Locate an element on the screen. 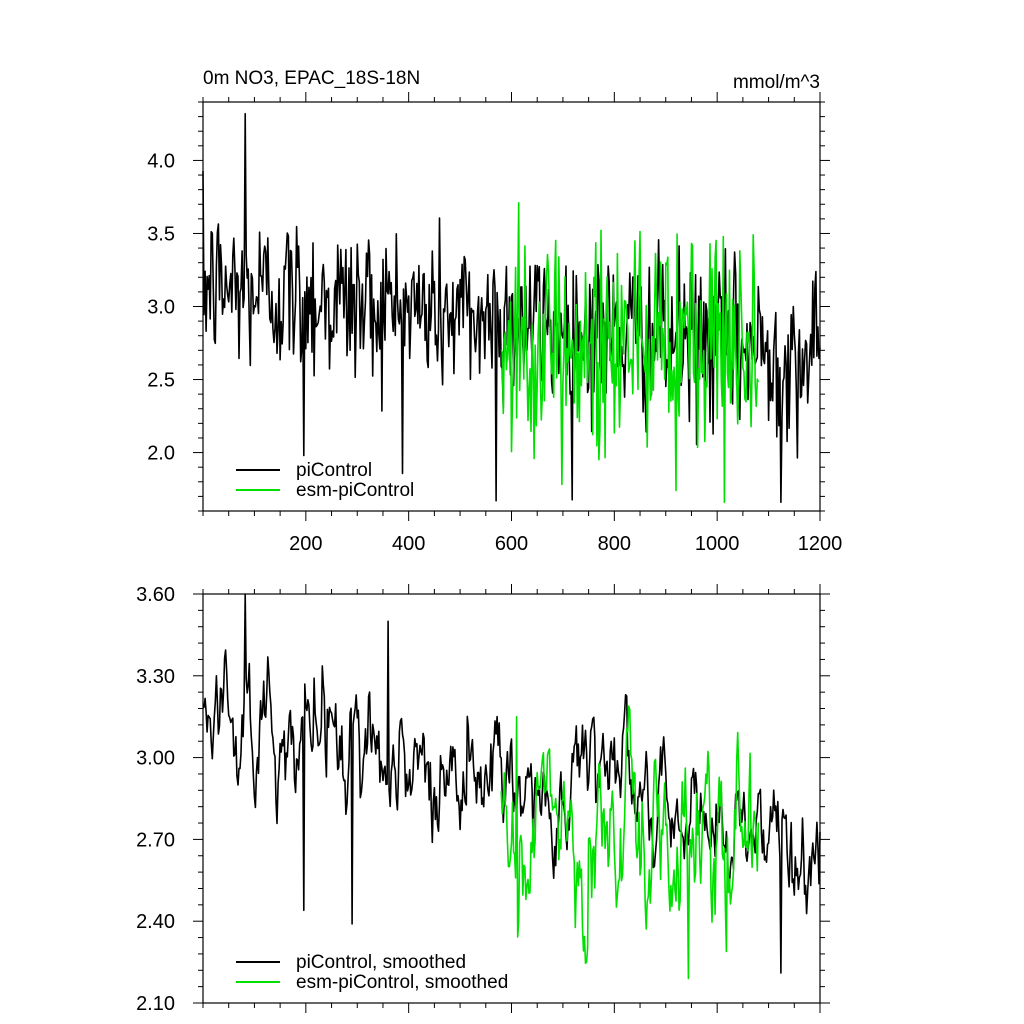  y-tick-label: 3.30 is located at coordinates (155, 677).